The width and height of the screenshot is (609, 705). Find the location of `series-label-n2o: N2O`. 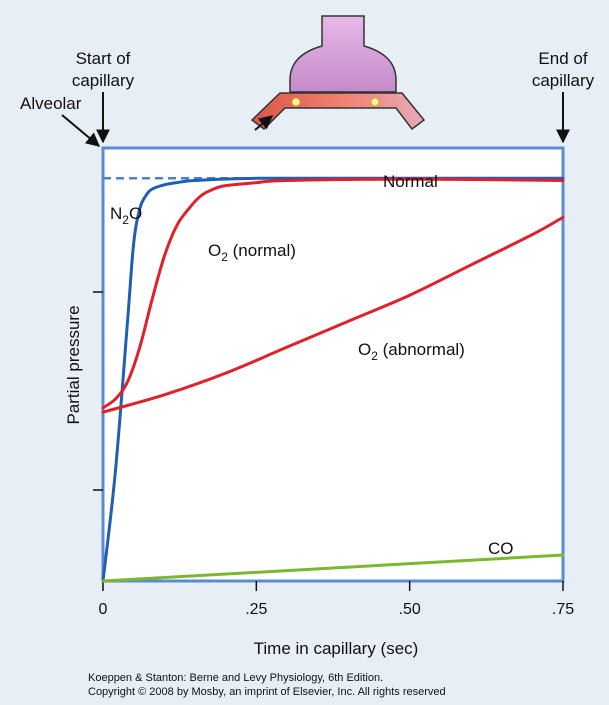

series-label-n2o: N2O is located at coordinates (126, 215).